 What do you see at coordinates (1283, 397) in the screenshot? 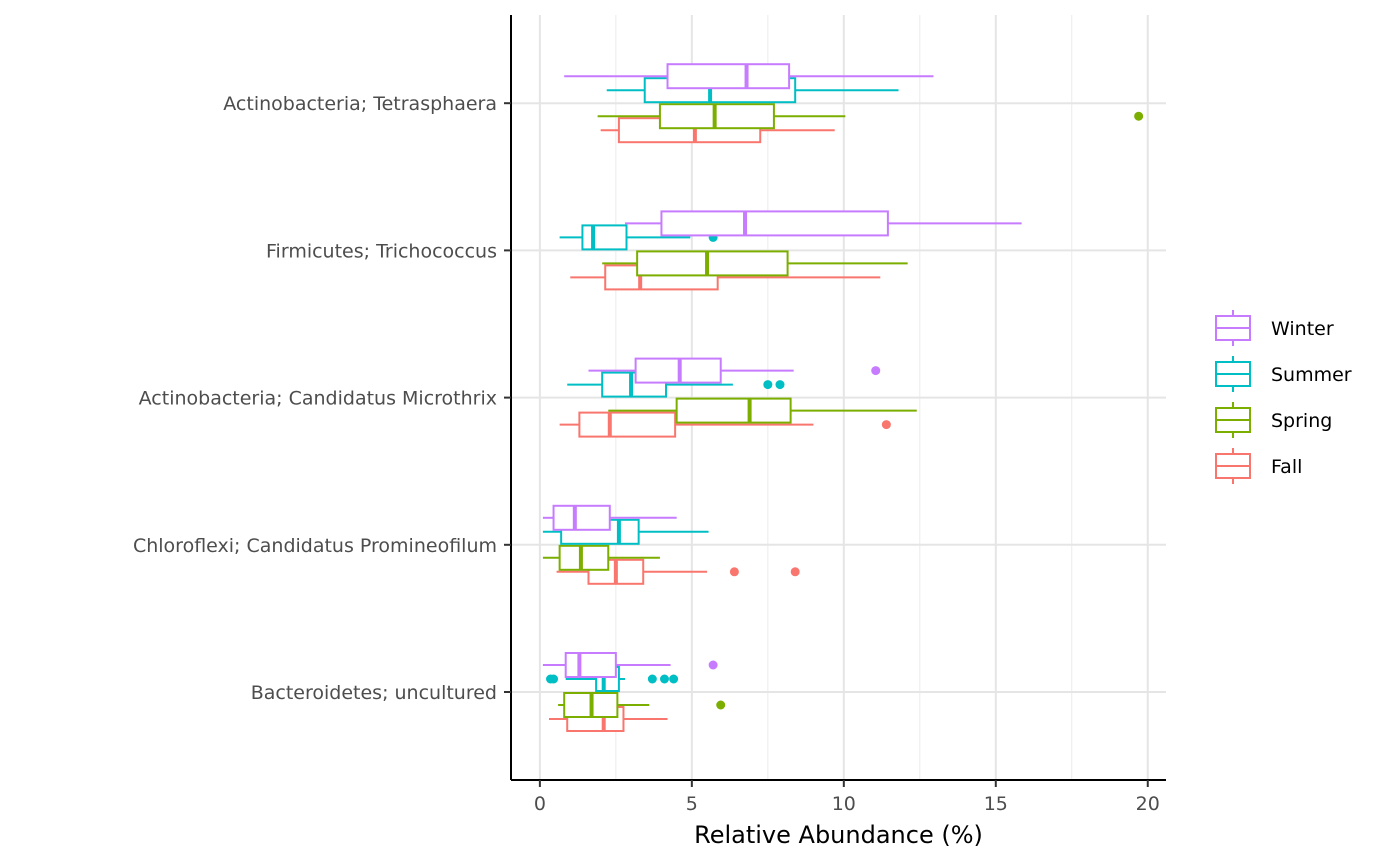
I see `legend: Winter Summer Spring Fall` at bounding box center [1283, 397].